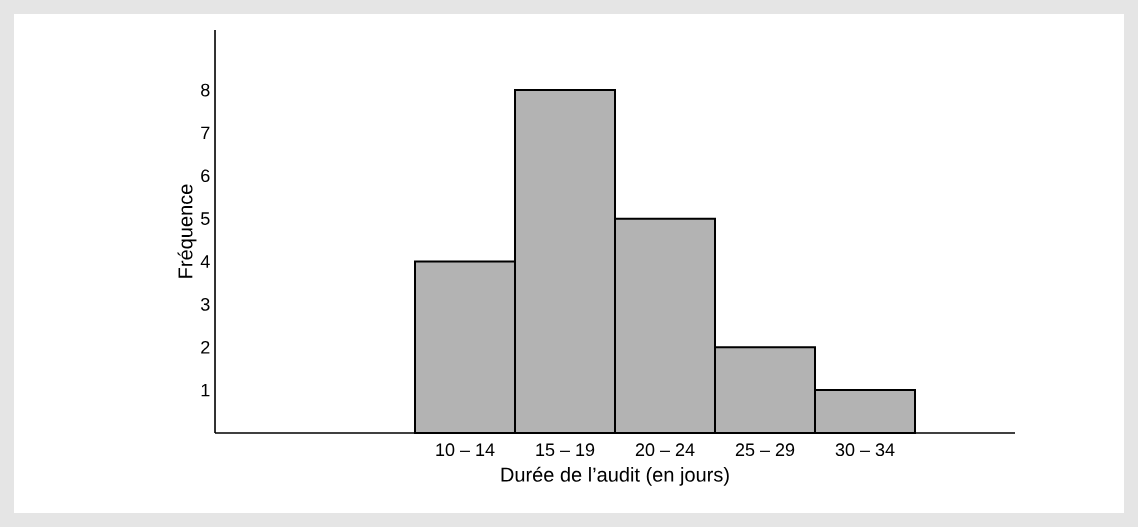 This screenshot has width=1138, height=527. Describe the element at coordinates (205, 176) in the screenshot. I see `y-tick-label: 6` at that location.